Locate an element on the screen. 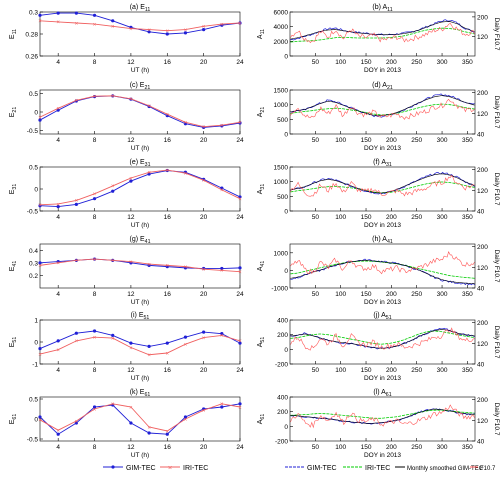  series-line-smooth is located at coordinates (382, 271).